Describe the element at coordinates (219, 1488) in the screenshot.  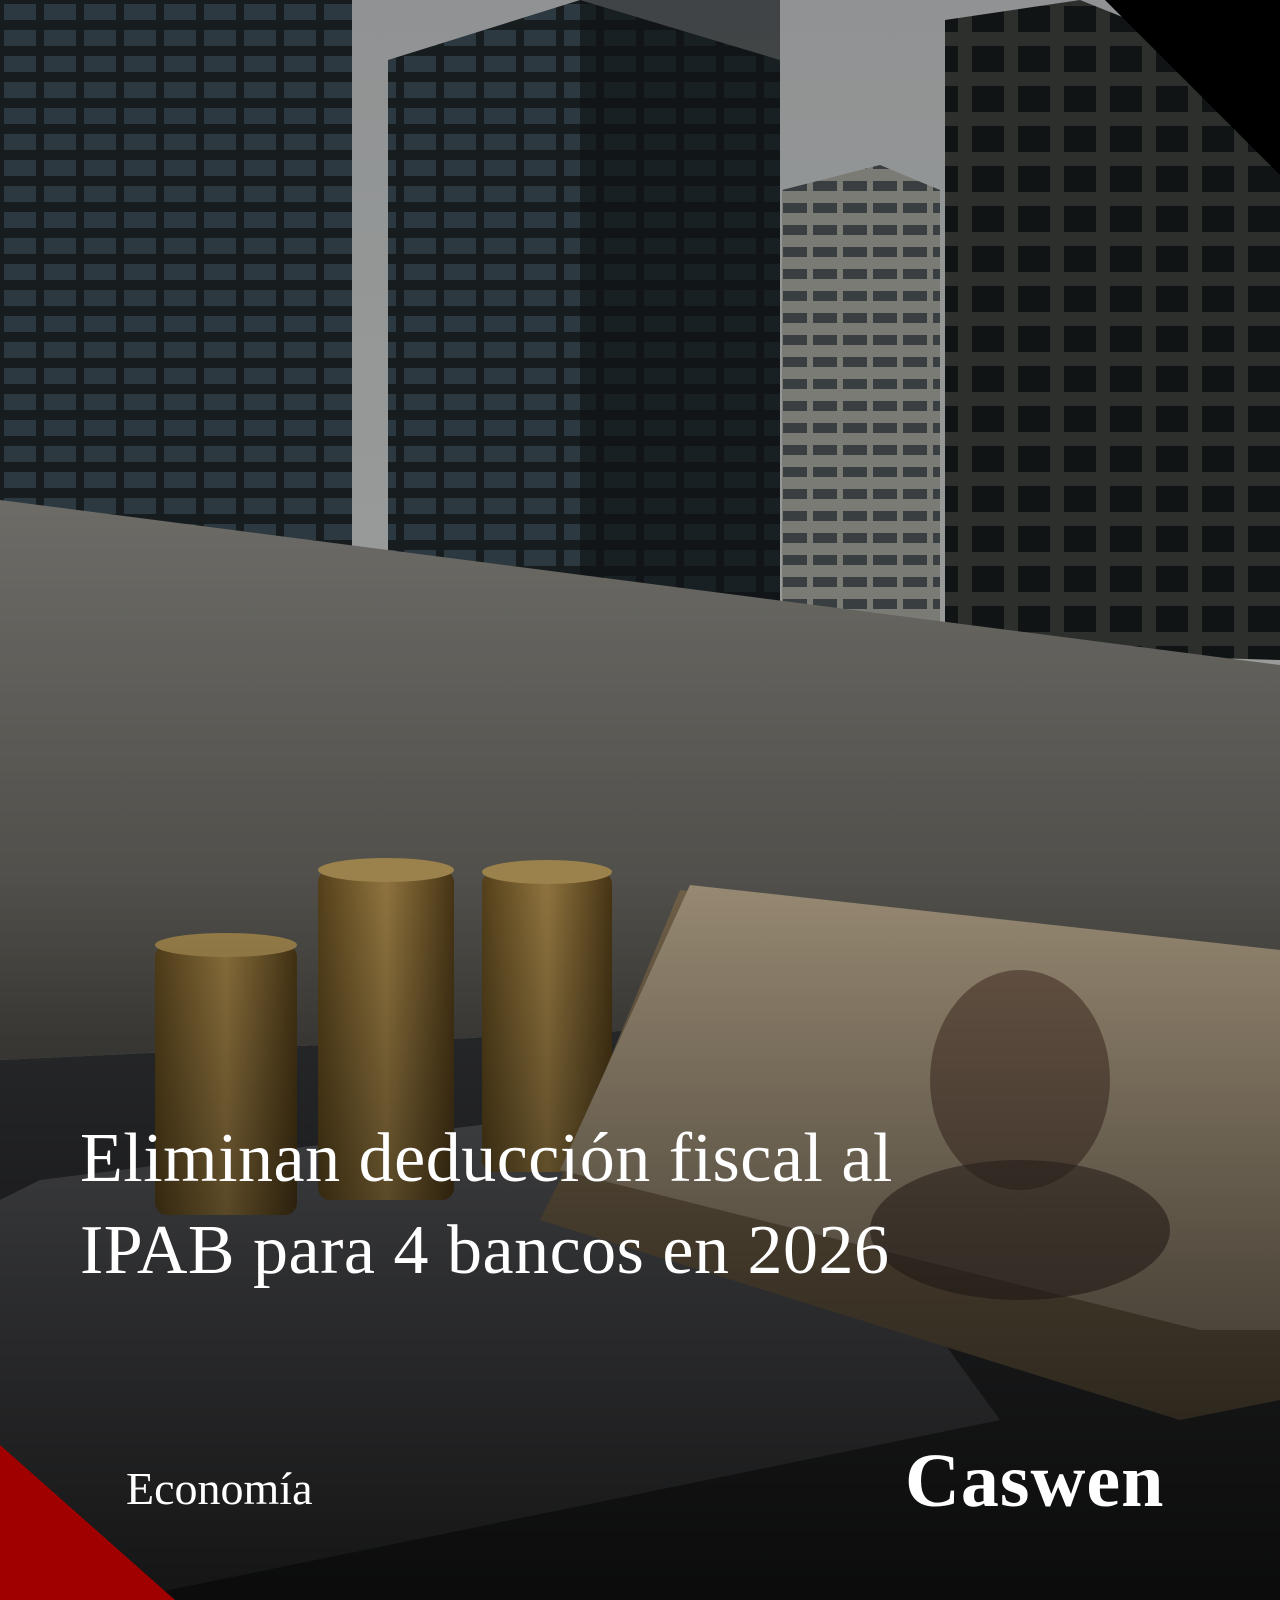
I see `category-label: Economía` at that location.